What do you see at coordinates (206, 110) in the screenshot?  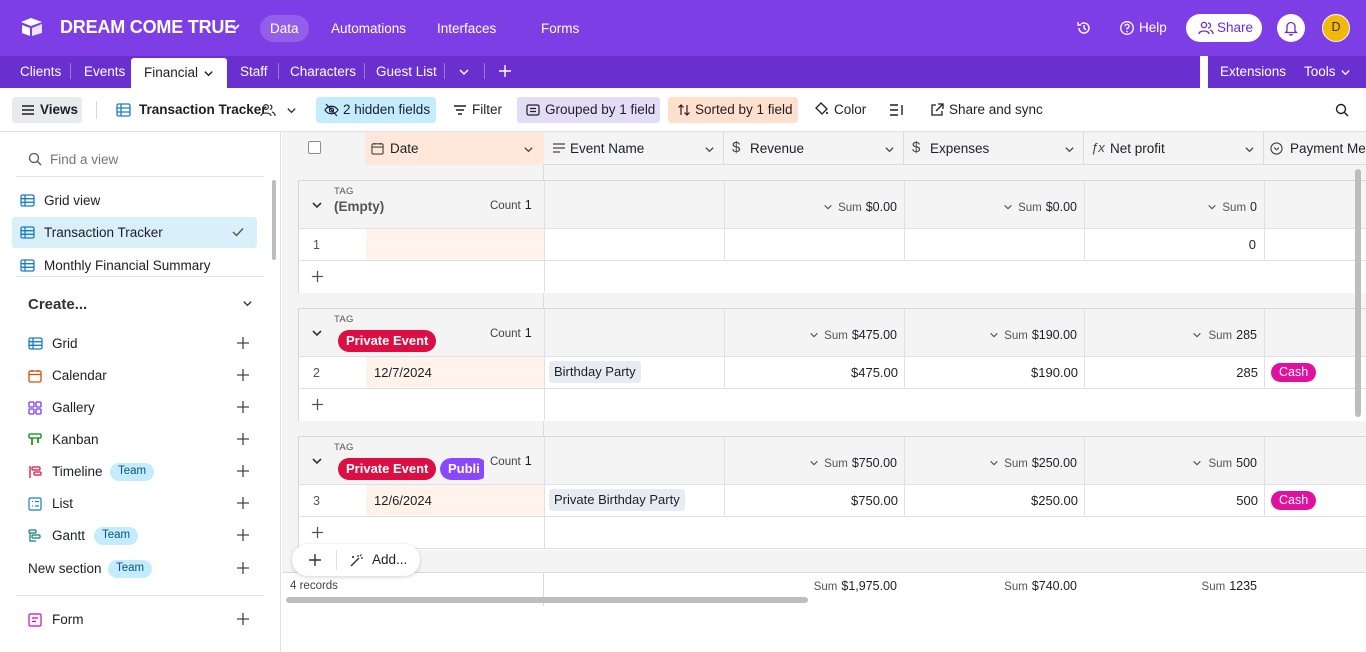 I see `current-view-button: Transaction Tracker` at bounding box center [206, 110].